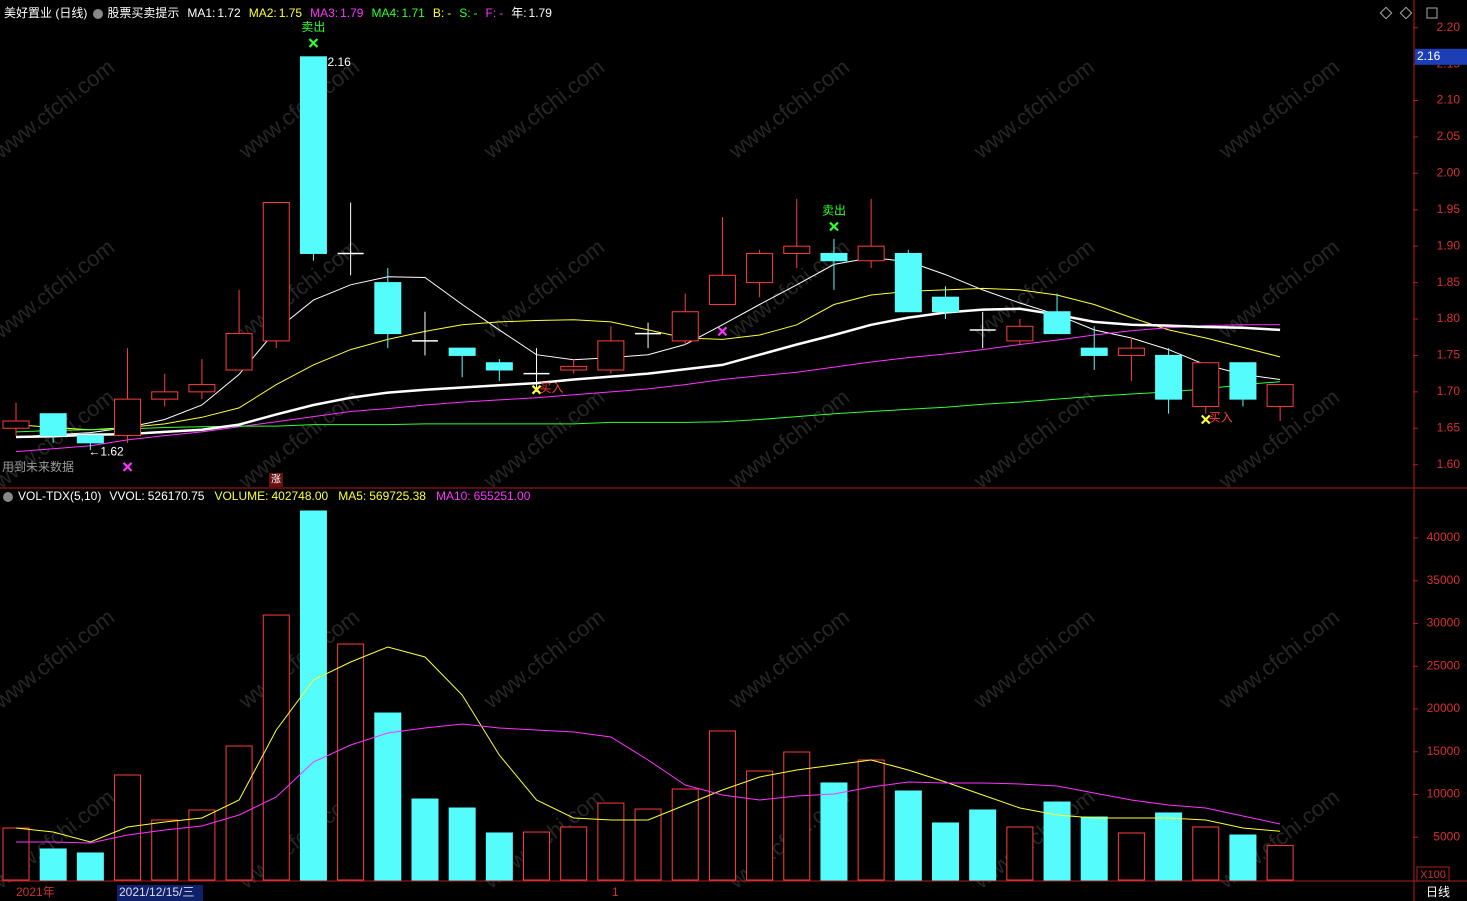 Image resolution: width=1467 pixels, height=901 pixels. What do you see at coordinates (45, 13) in the screenshot?
I see `header-item: 美好置业 (日线)` at bounding box center [45, 13].